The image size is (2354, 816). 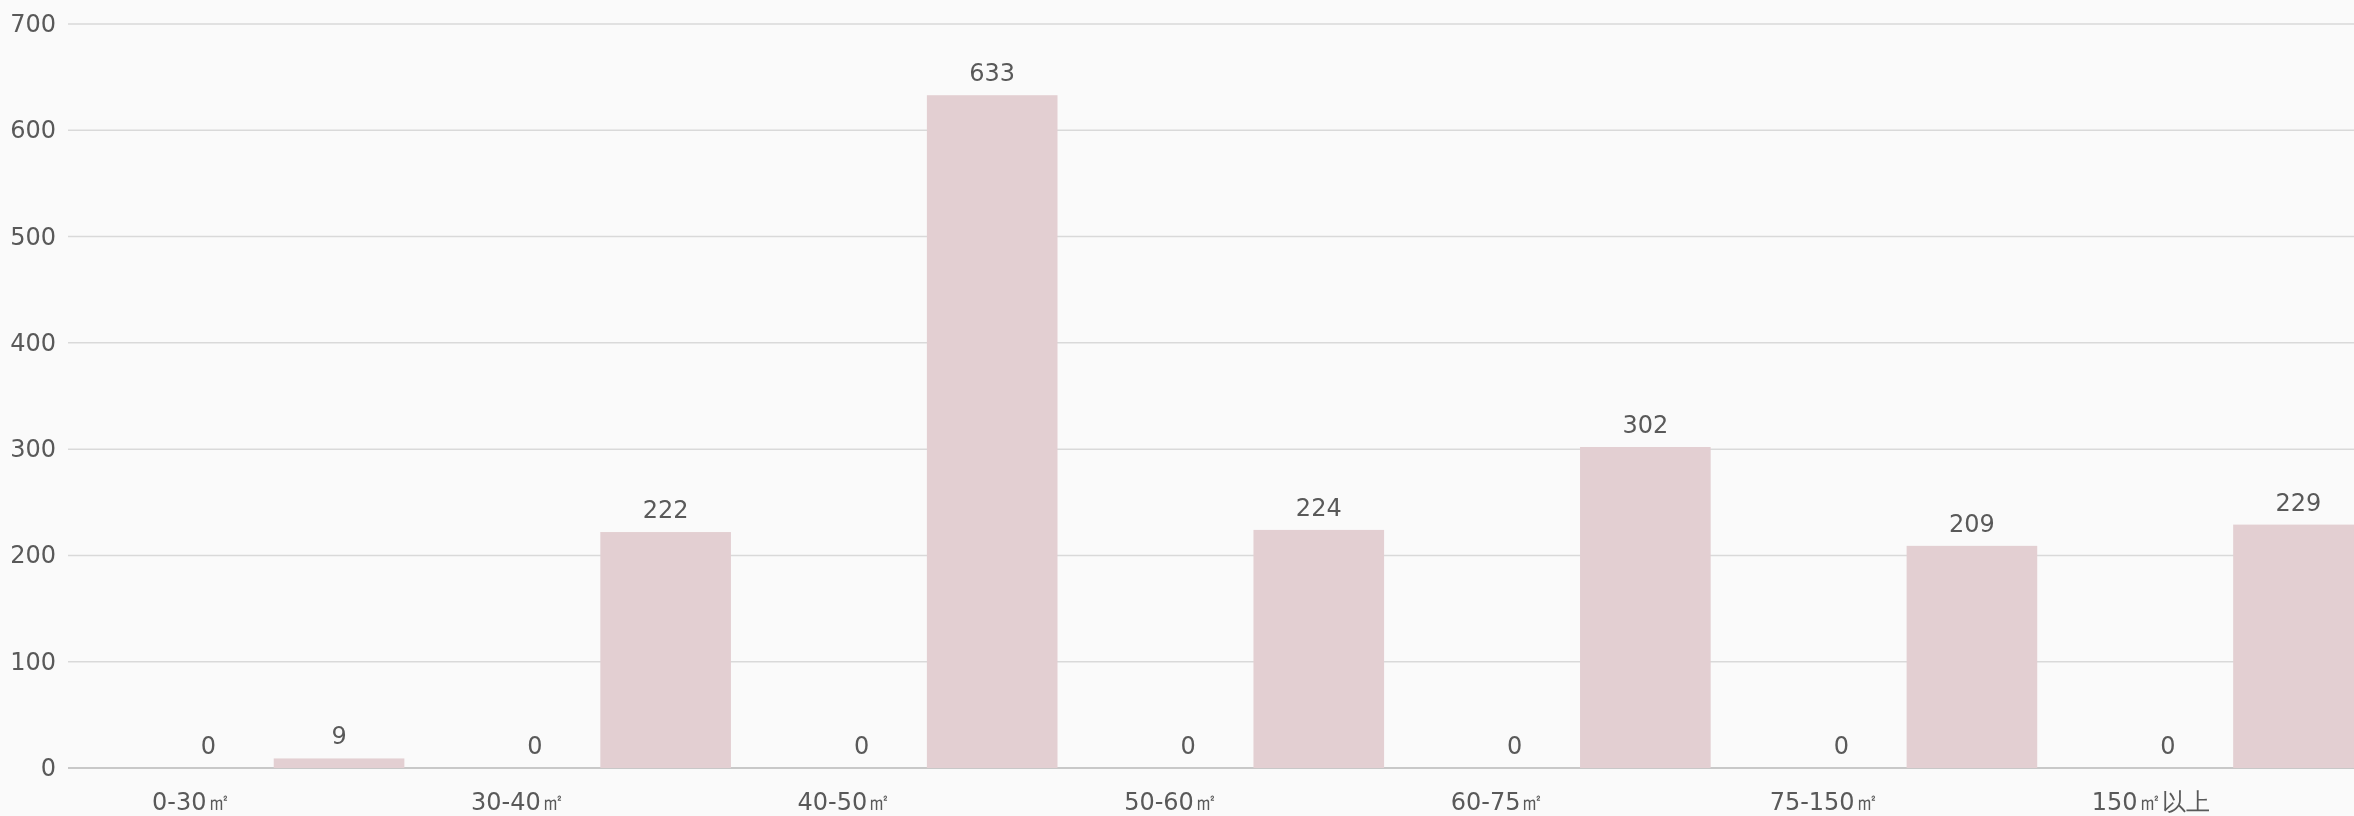 I want to click on x-tick-label: 60-75㎡, so click(x=1497, y=802).